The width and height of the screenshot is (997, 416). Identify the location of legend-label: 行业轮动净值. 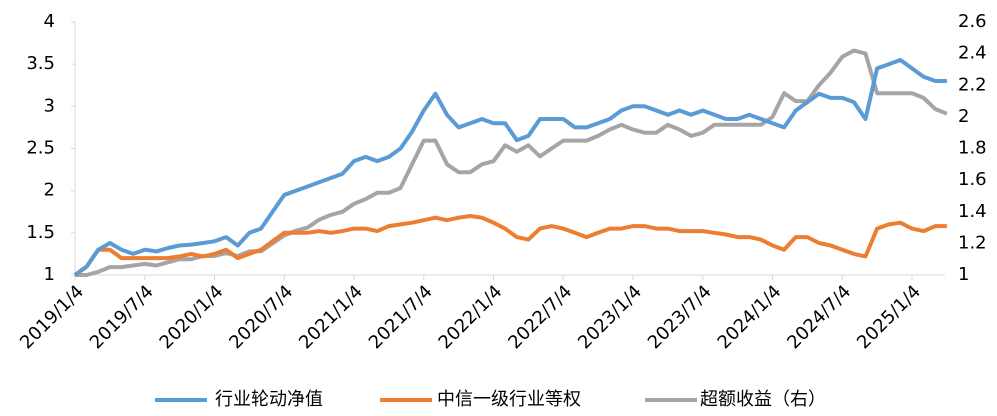
(269, 399).